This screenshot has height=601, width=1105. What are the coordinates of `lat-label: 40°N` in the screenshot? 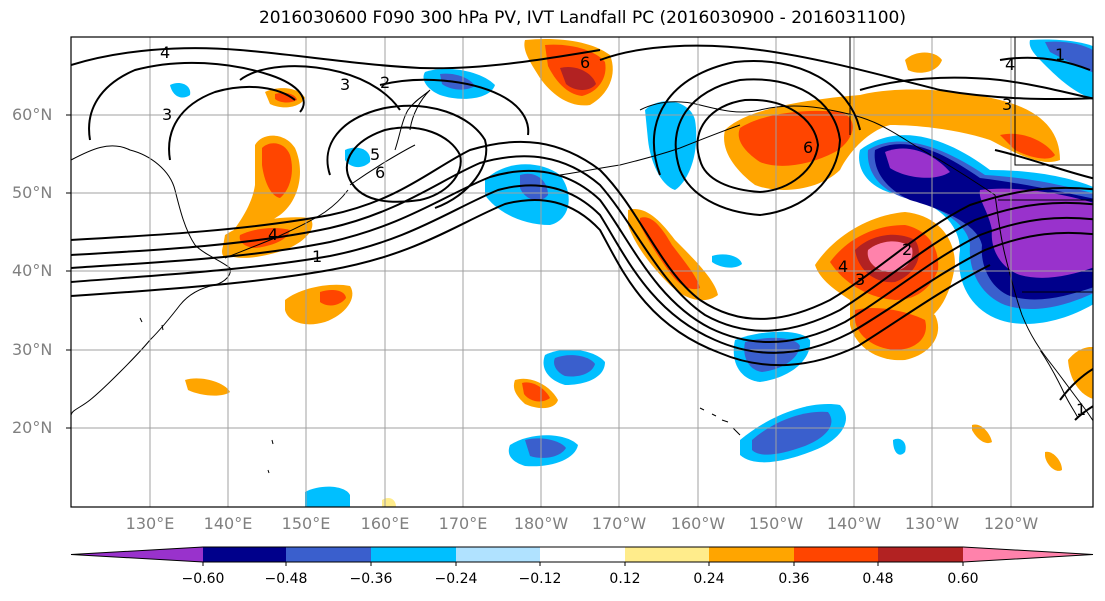 It's located at (32, 270).